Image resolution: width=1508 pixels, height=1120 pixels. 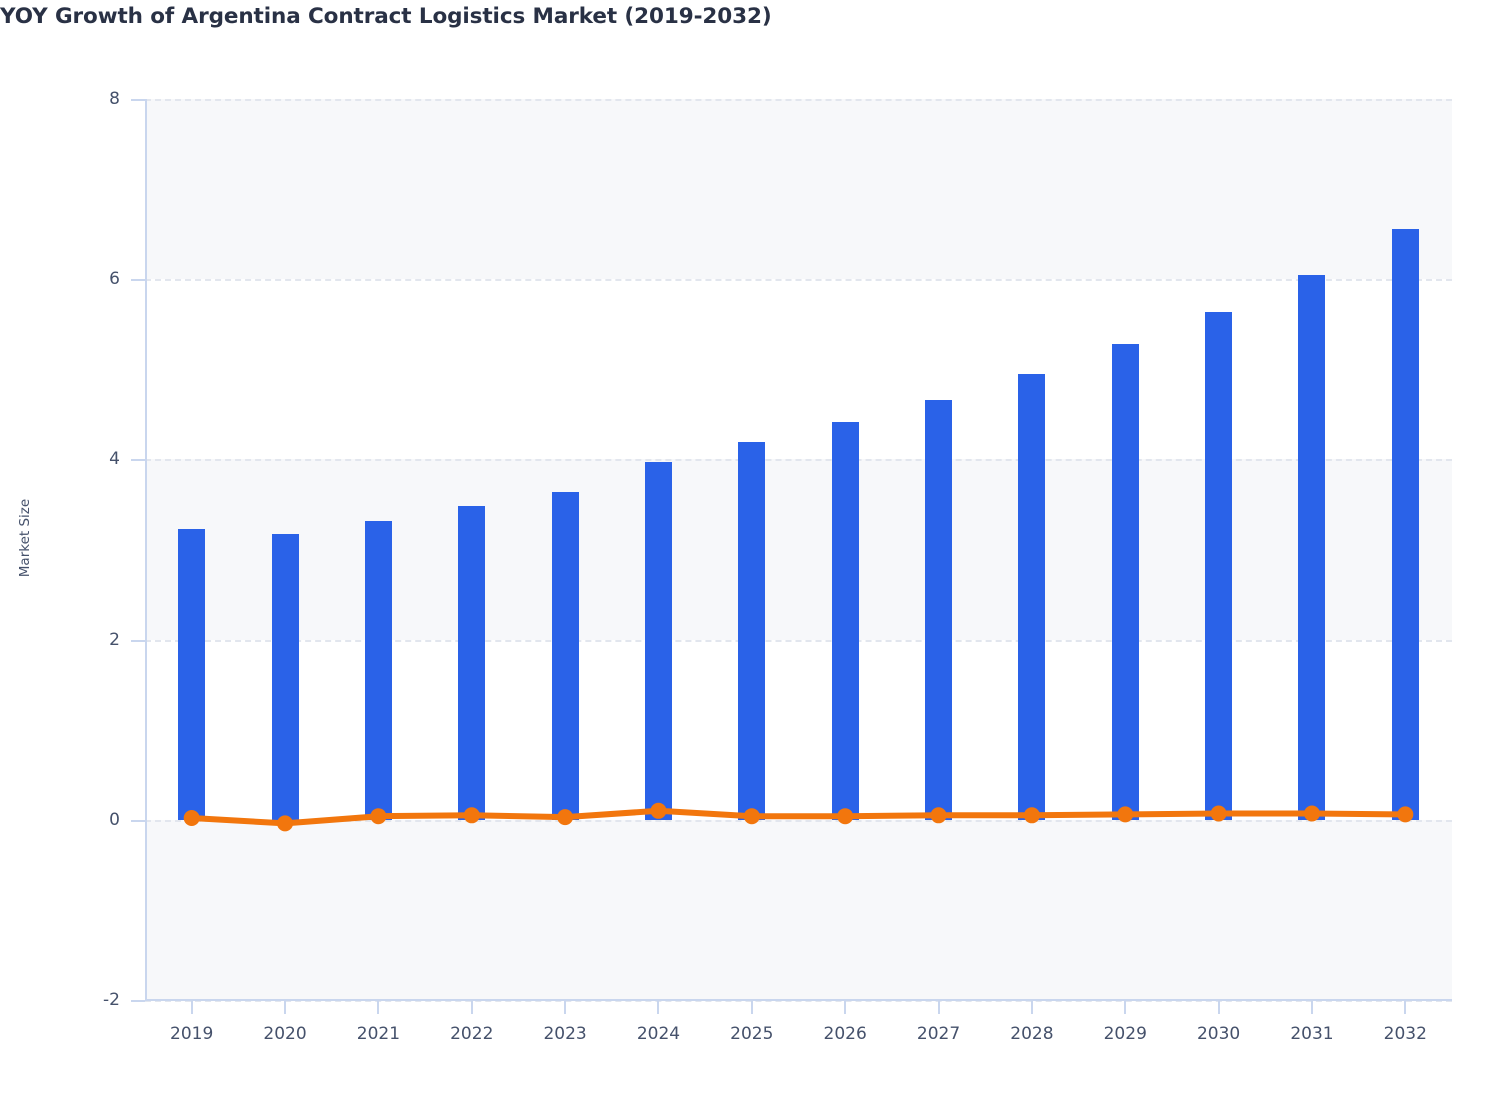 What do you see at coordinates (114, 639) in the screenshot?
I see `y-tick-label: 2` at bounding box center [114, 639].